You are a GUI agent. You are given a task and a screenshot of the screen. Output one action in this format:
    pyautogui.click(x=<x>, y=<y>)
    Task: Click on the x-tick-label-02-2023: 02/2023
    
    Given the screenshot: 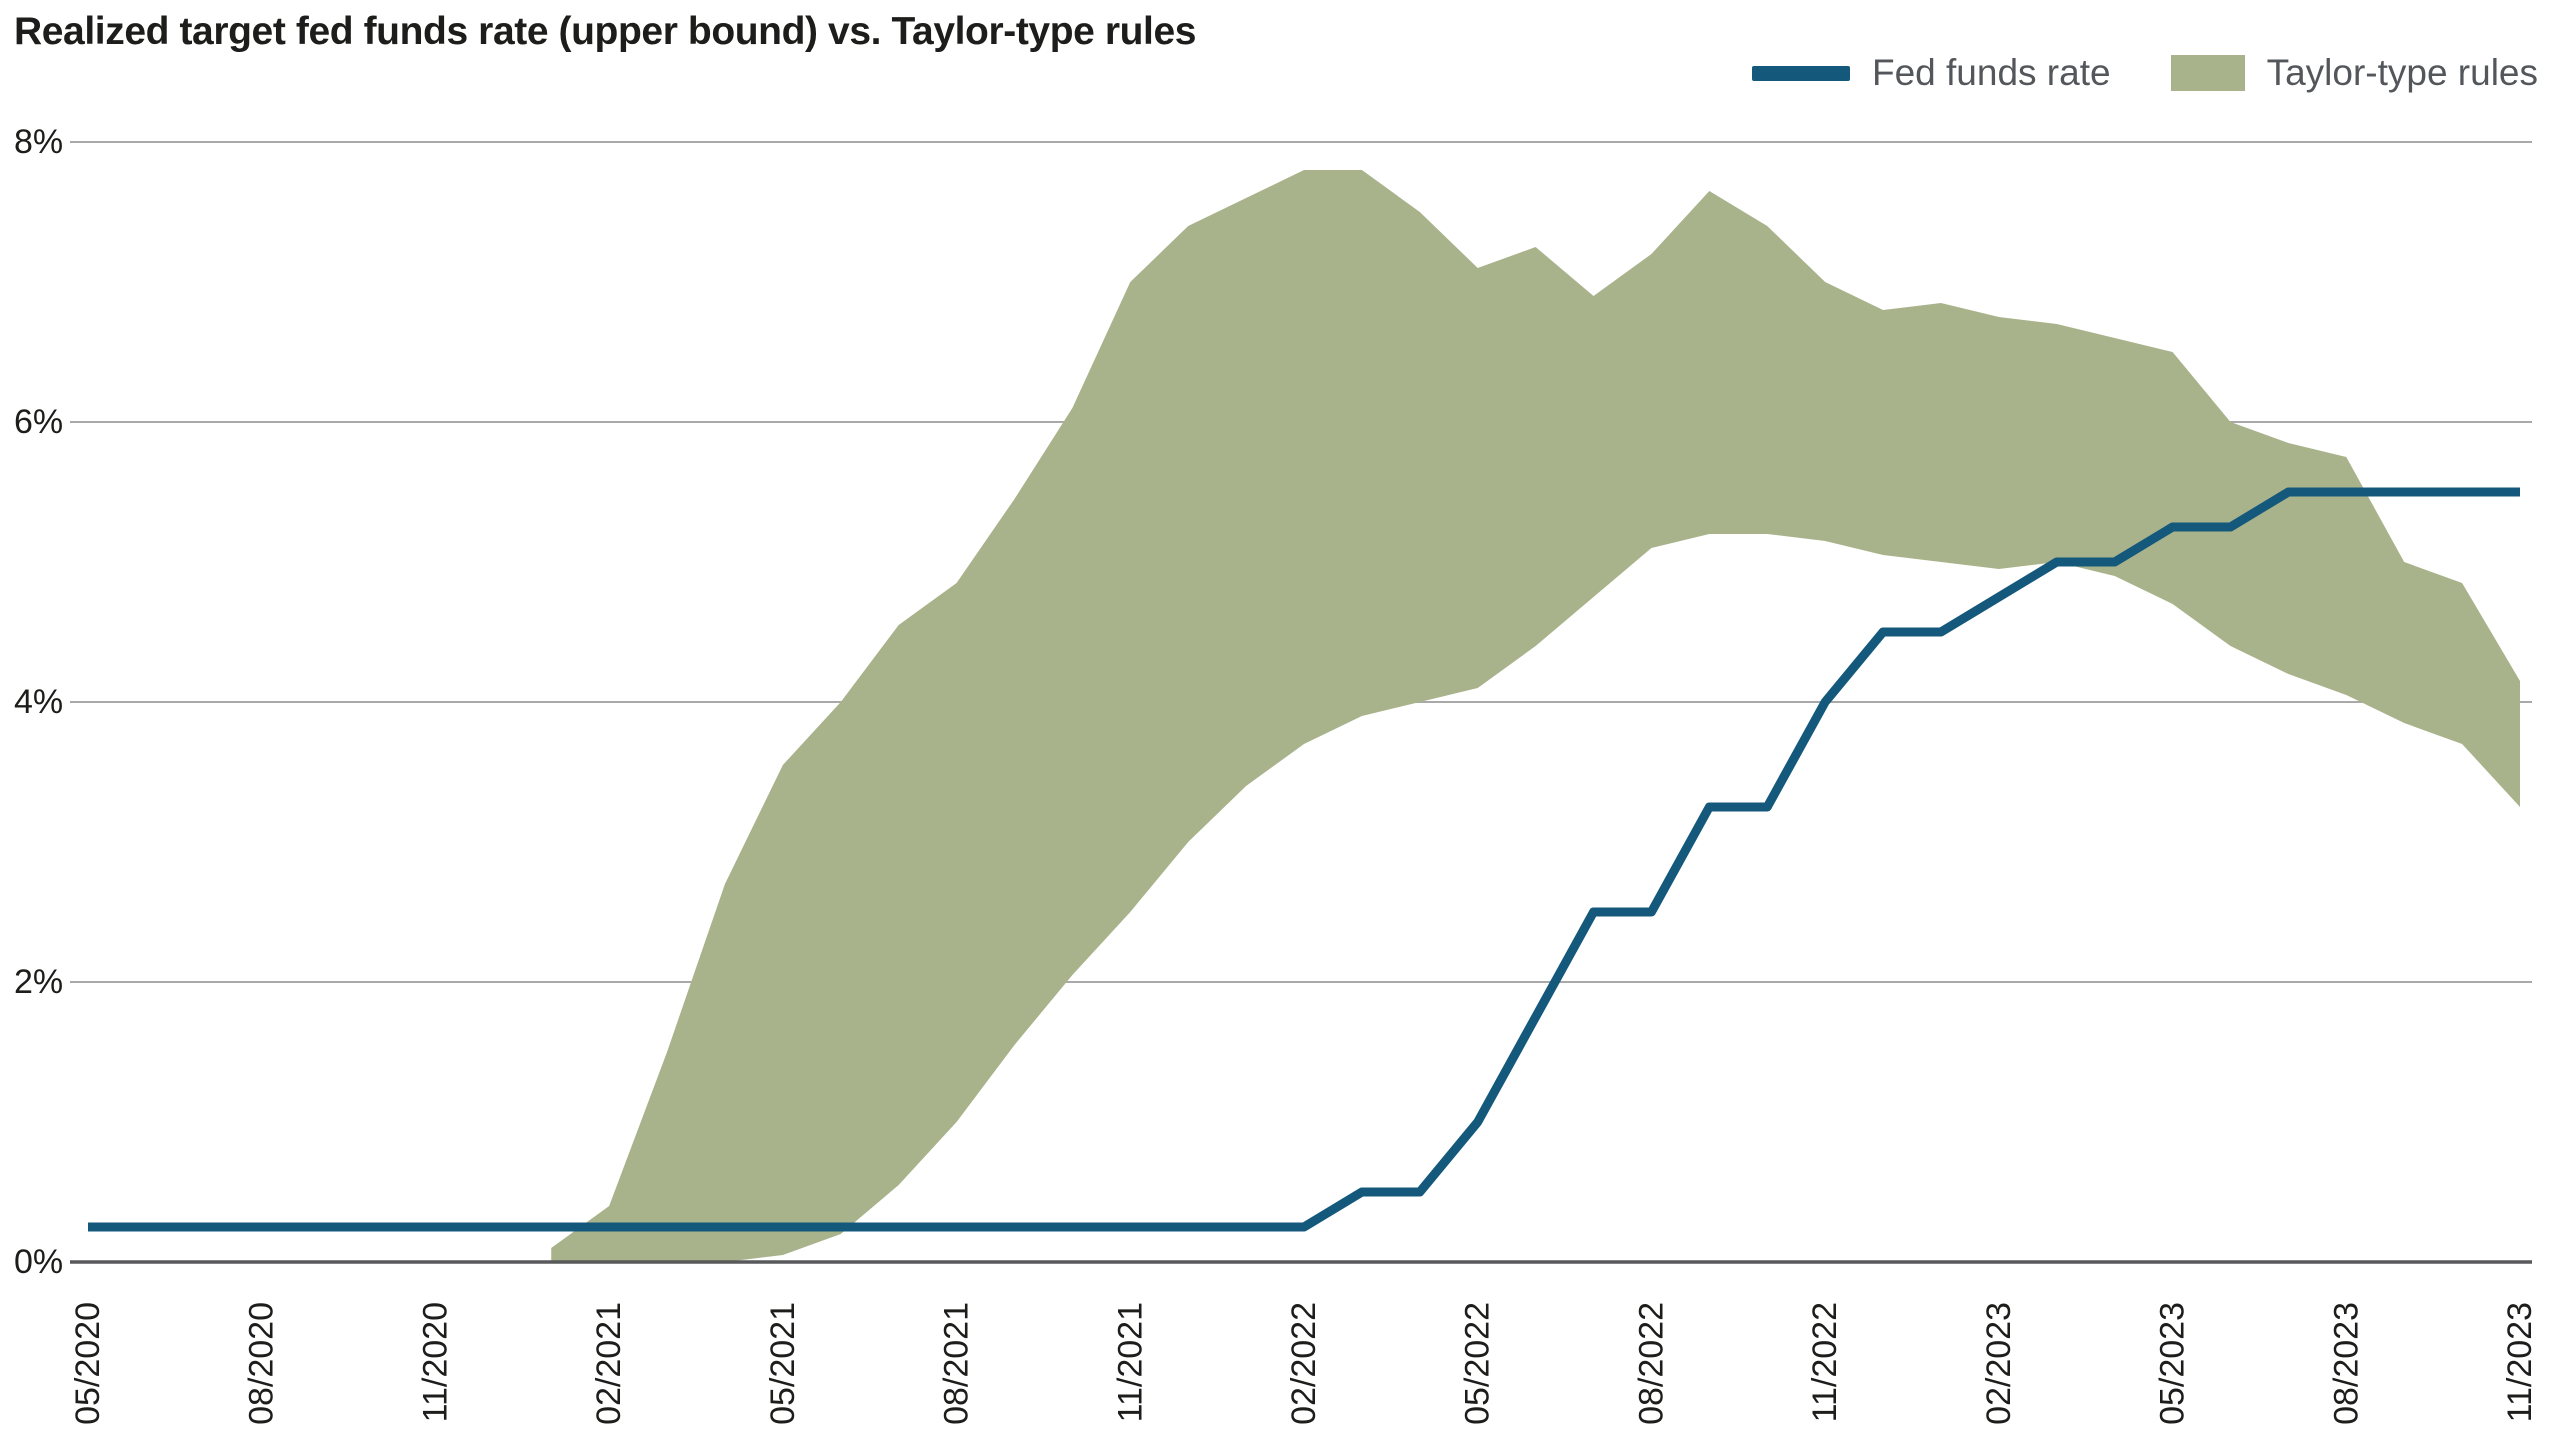 What is the action you would take?
    pyautogui.click(x=1999, y=1363)
    